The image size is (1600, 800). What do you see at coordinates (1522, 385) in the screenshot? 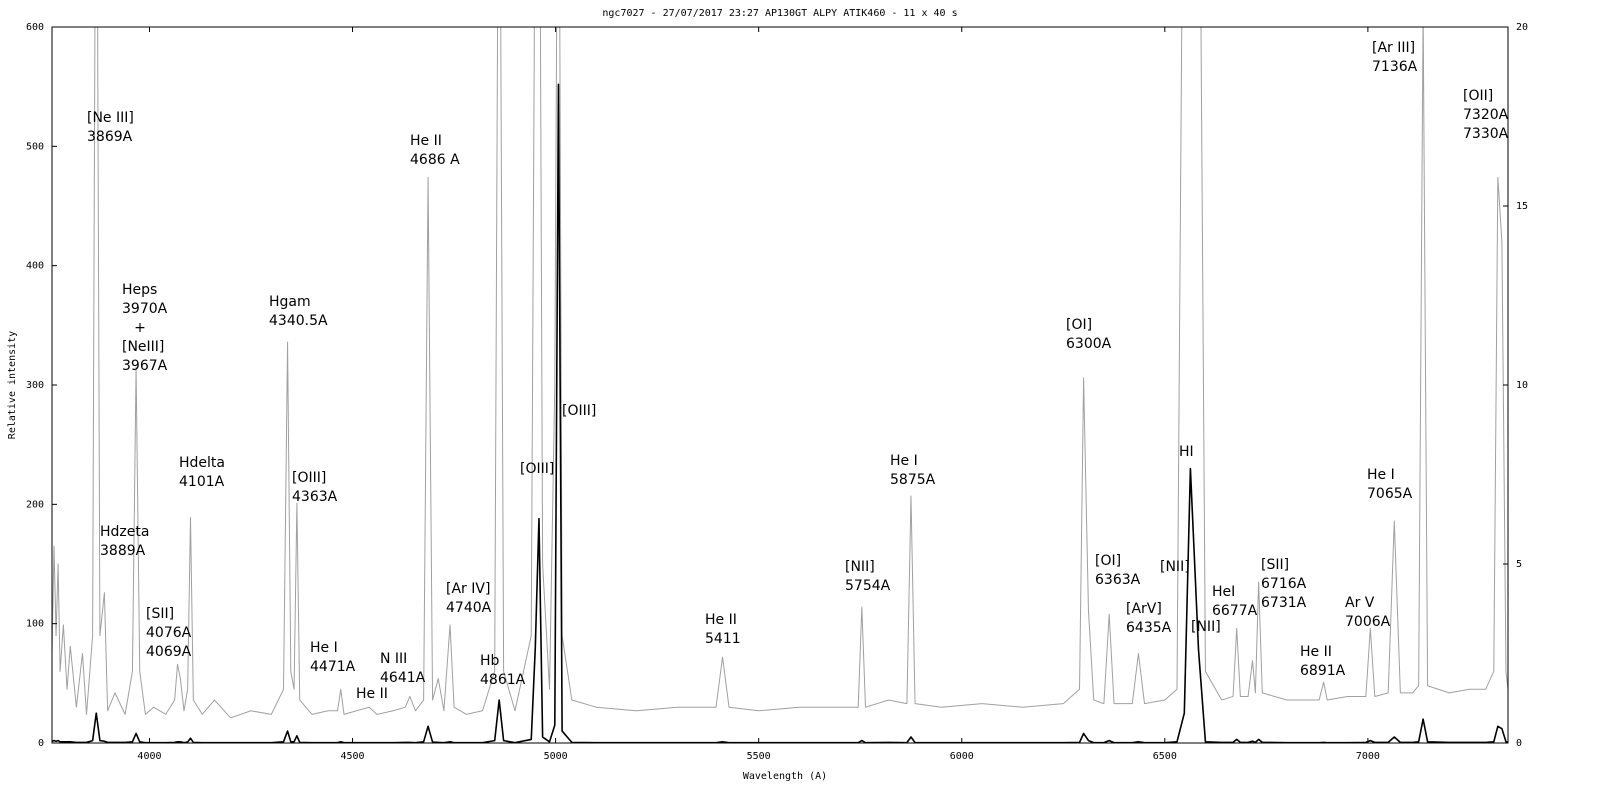
I see `y2-tick-label: 10` at bounding box center [1522, 385].